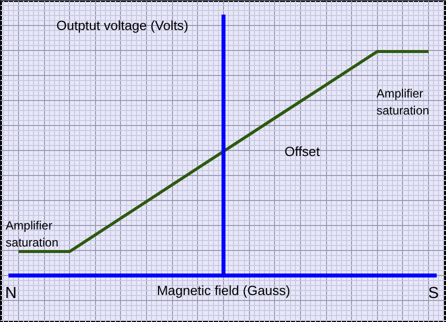  I want to click on text: N, so click(11, 293).